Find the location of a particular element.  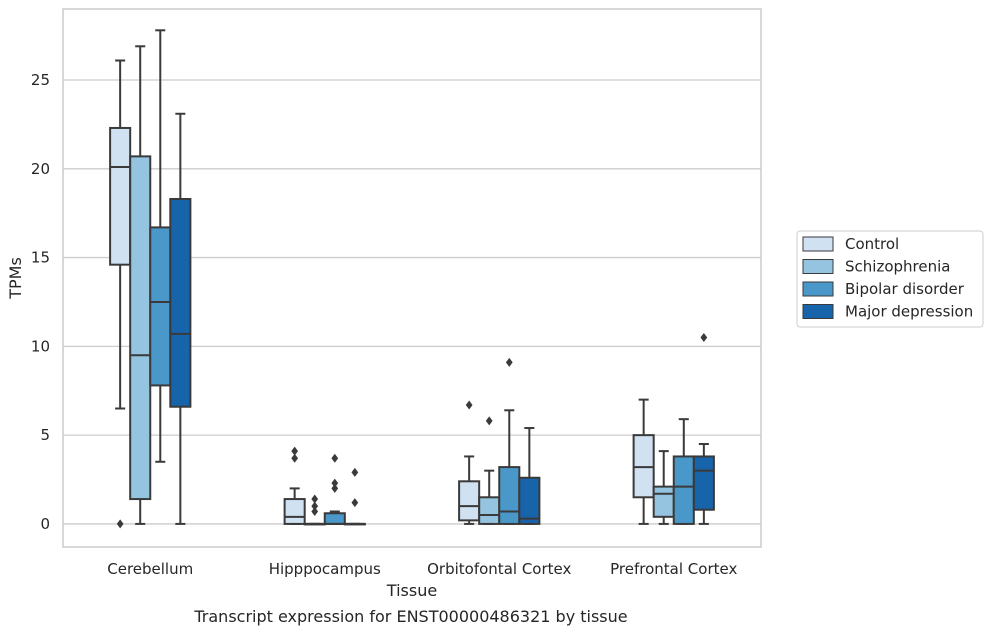

legend-label: Schizophrenia is located at coordinates (897, 267).